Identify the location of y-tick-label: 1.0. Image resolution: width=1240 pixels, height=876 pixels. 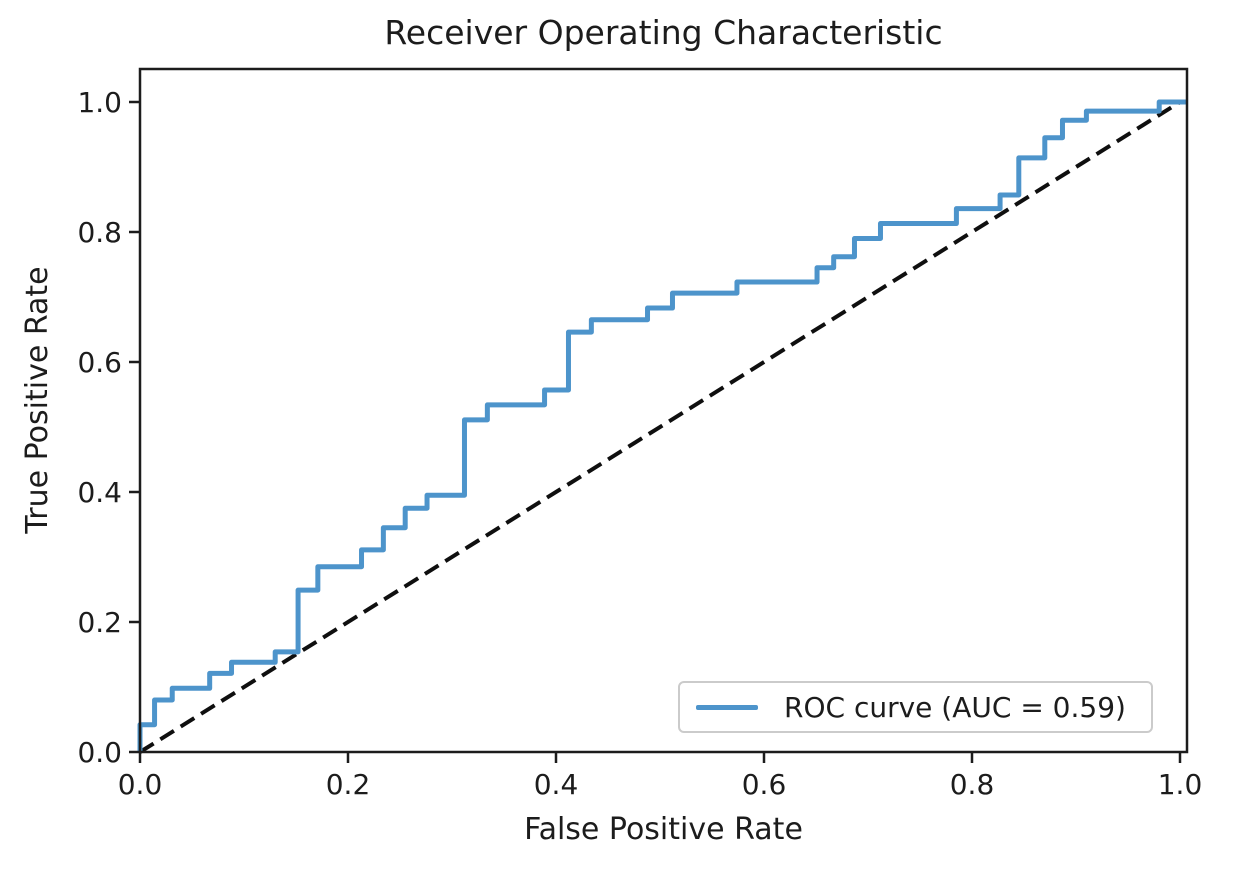
(99, 102).